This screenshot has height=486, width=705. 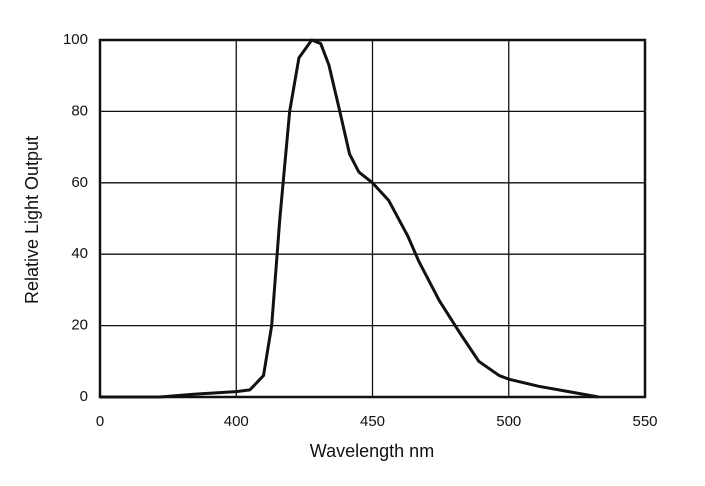 What do you see at coordinates (644, 421) in the screenshot?
I see `x-tick-label: 550` at bounding box center [644, 421].